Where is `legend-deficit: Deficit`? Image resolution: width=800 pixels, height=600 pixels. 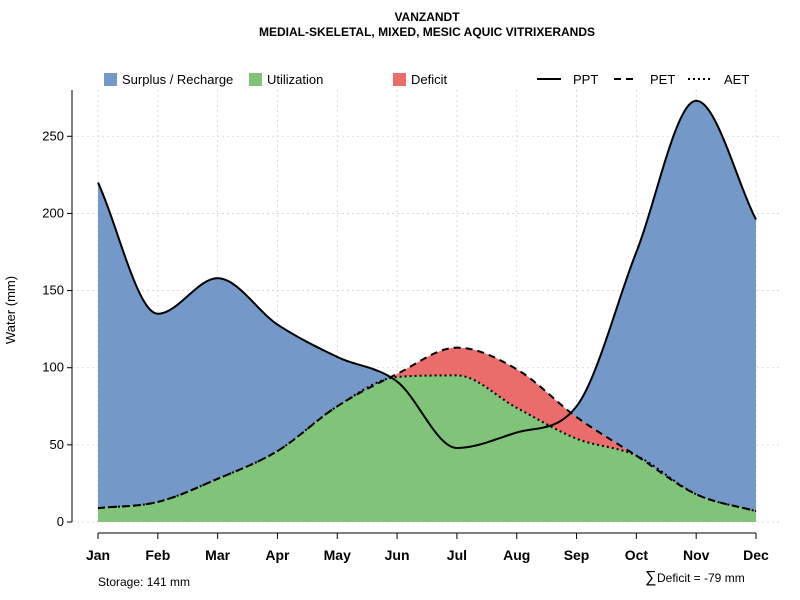 legend-deficit: Deficit is located at coordinates (420, 79).